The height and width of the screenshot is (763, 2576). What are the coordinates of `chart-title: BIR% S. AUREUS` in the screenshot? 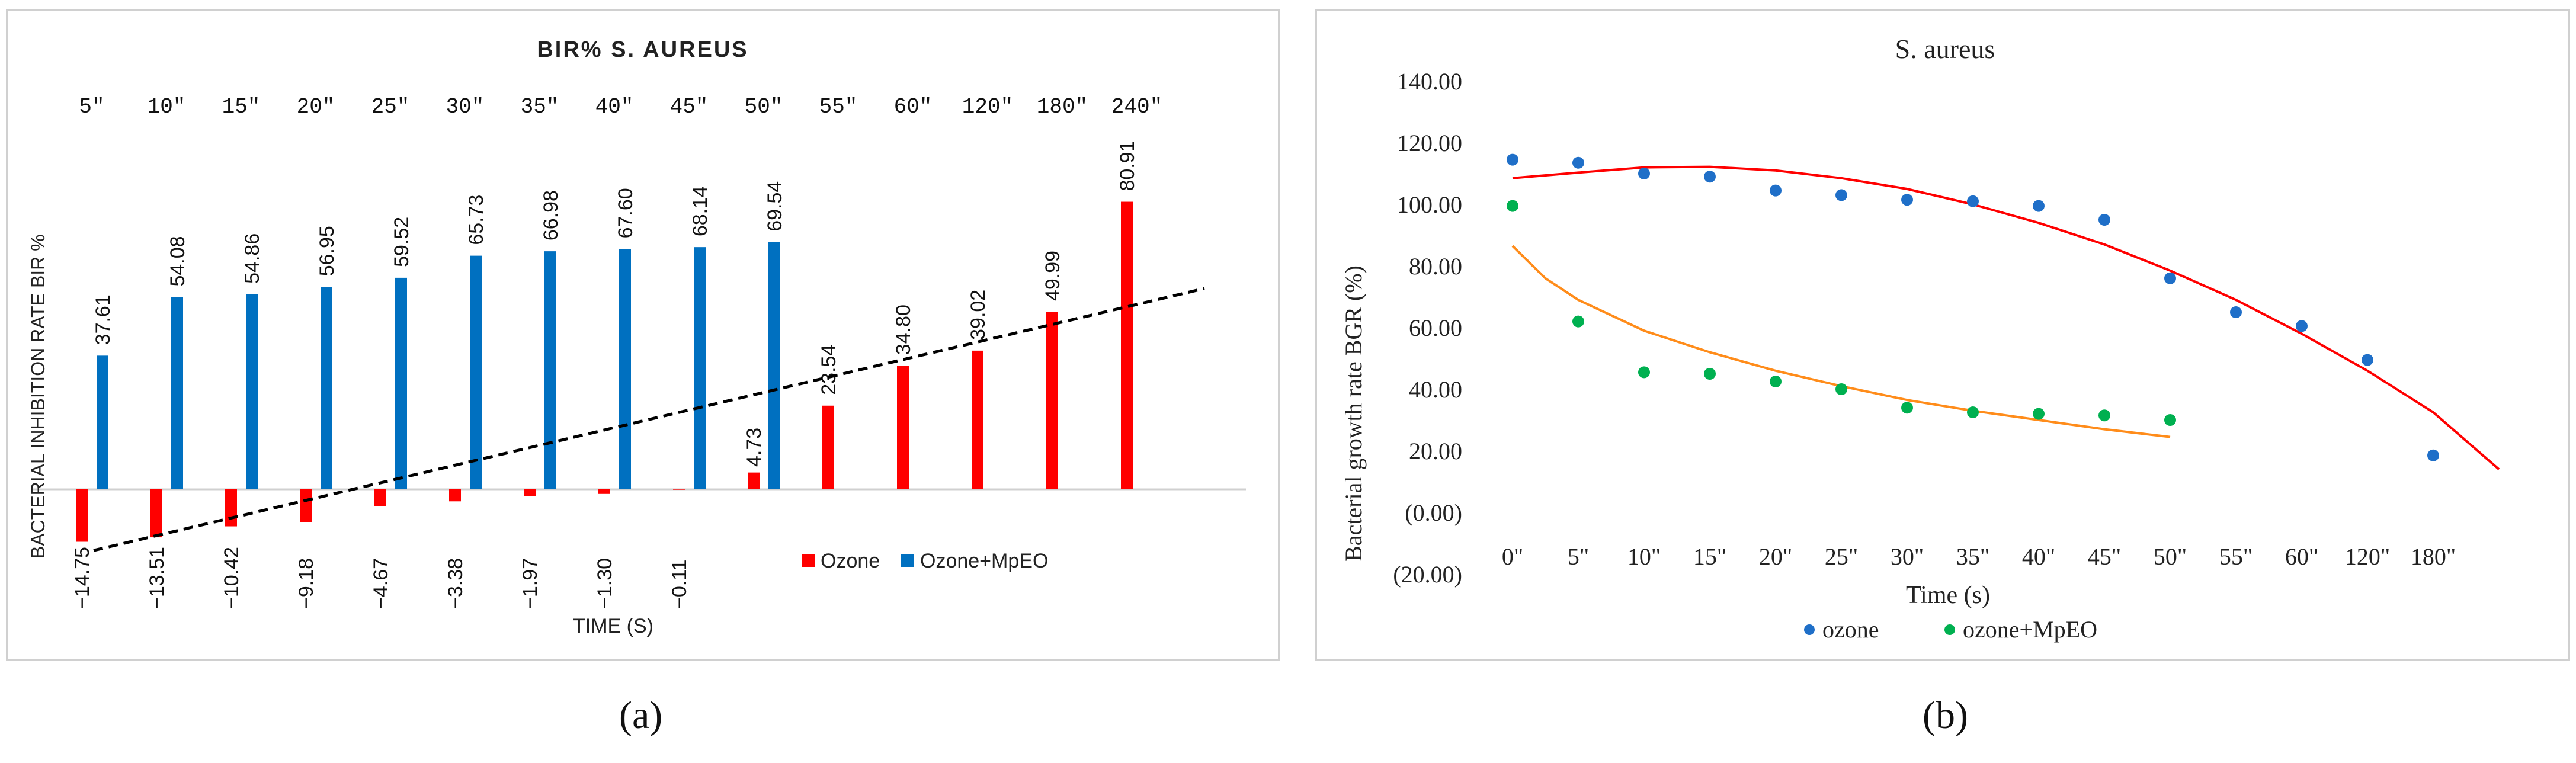 It's located at (642, 49).